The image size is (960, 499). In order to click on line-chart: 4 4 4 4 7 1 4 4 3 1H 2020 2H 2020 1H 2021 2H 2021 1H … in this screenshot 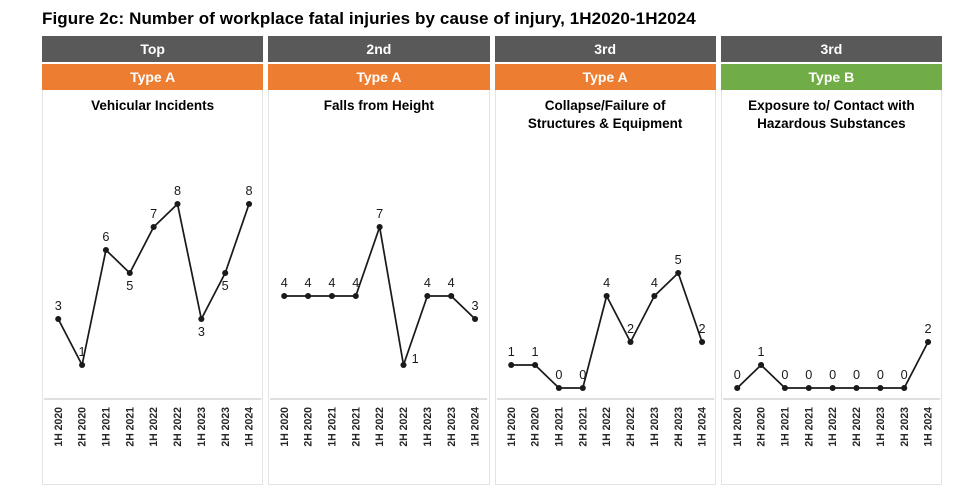, I will do `click(379, 327)`.